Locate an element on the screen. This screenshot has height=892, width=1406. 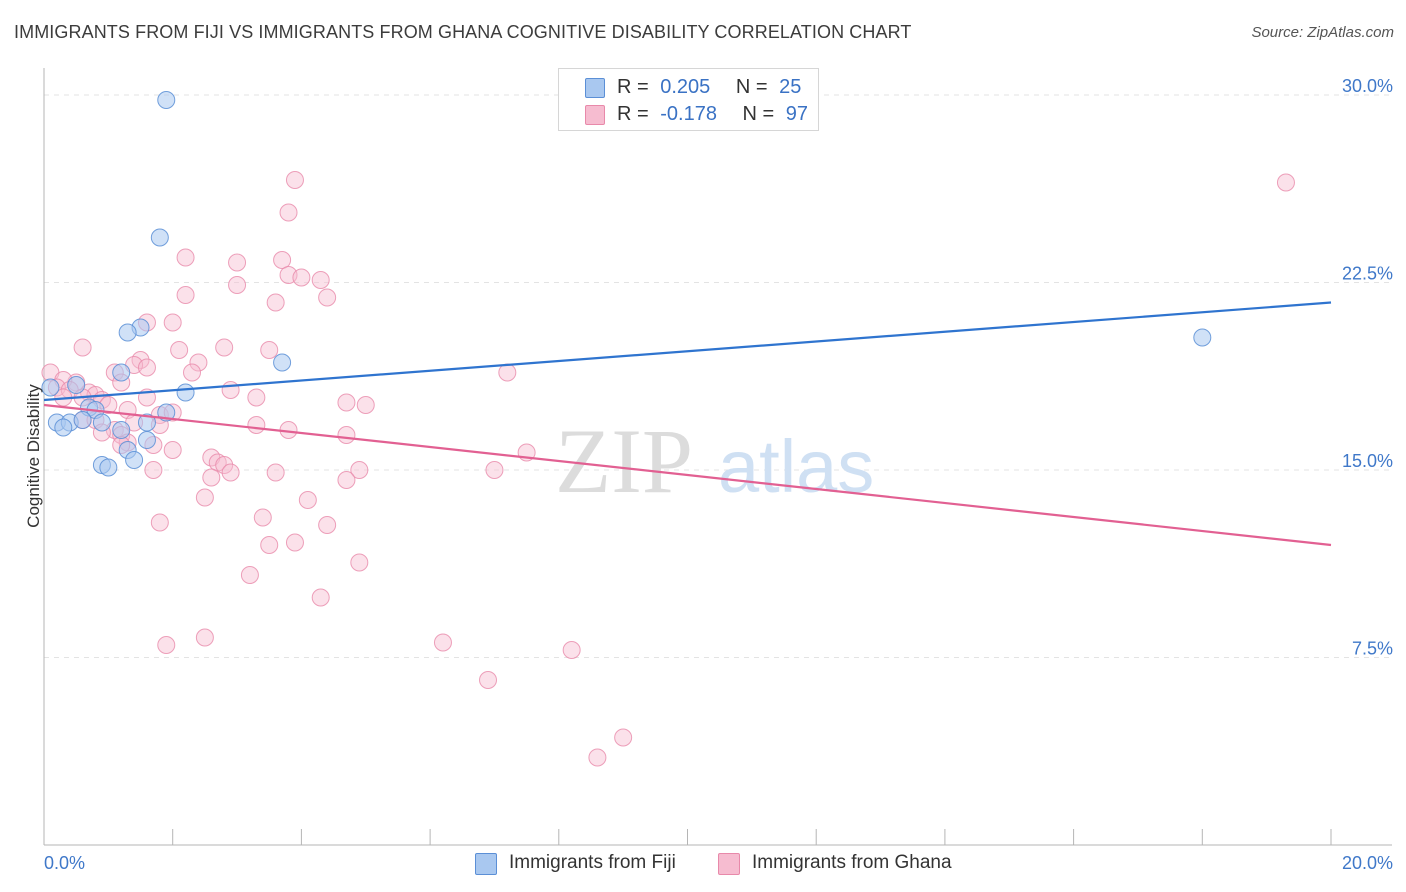
fiji-r-label: R = is located at coordinates (633, 87).